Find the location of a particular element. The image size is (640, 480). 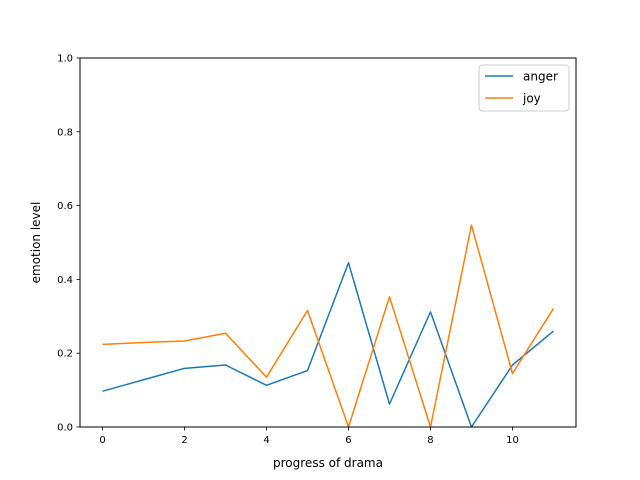

x-tick-label: 2 is located at coordinates (184, 440).